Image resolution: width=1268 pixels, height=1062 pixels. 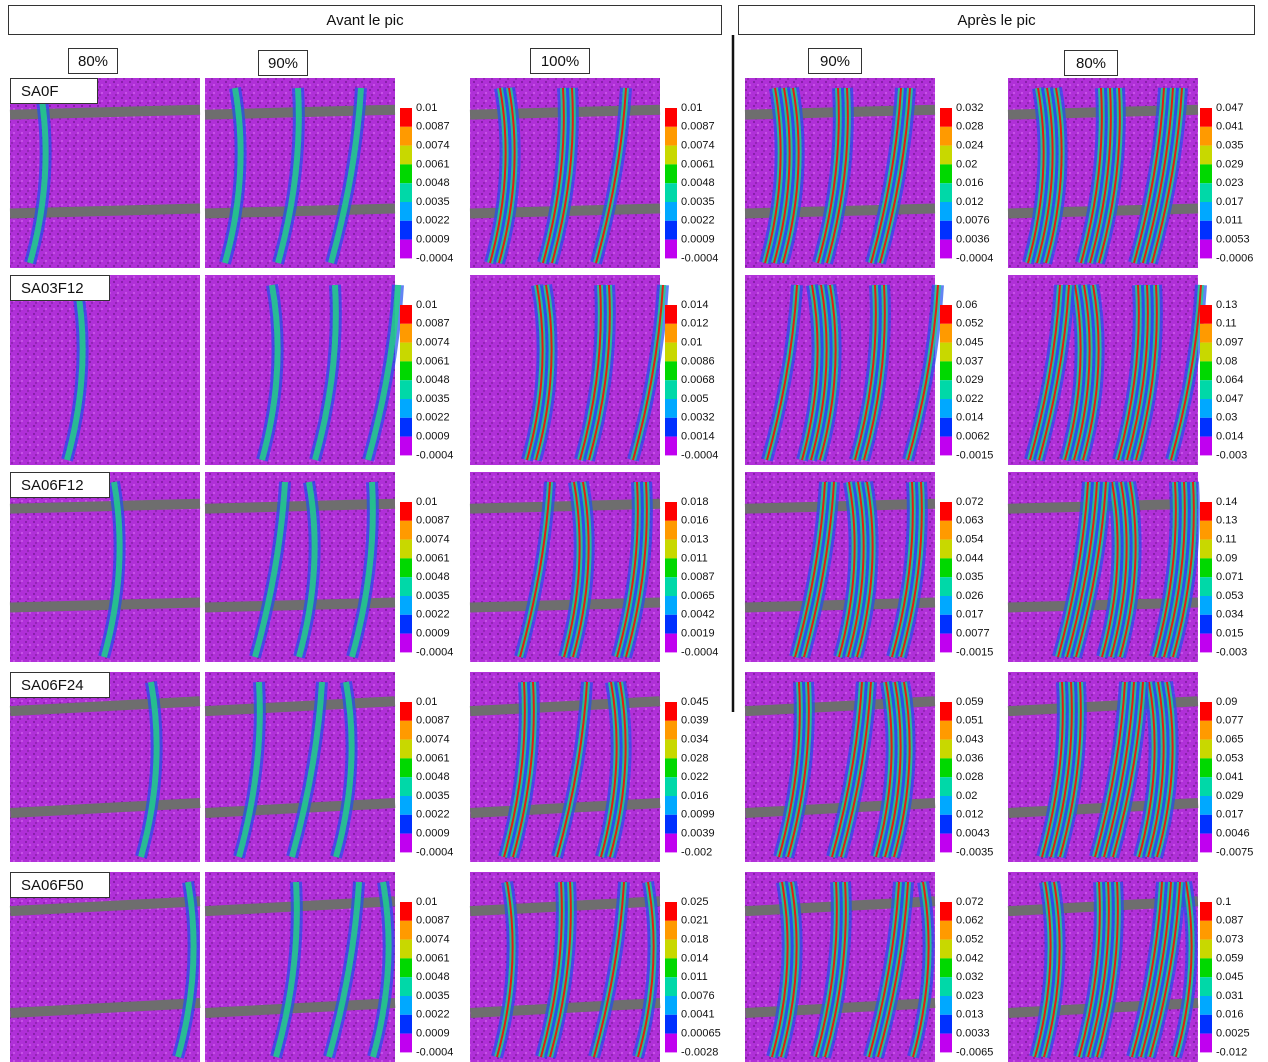 What do you see at coordinates (973, 634) in the screenshot?
I see `colorbar-label: 0.0077` at bounding box center [973, 634].